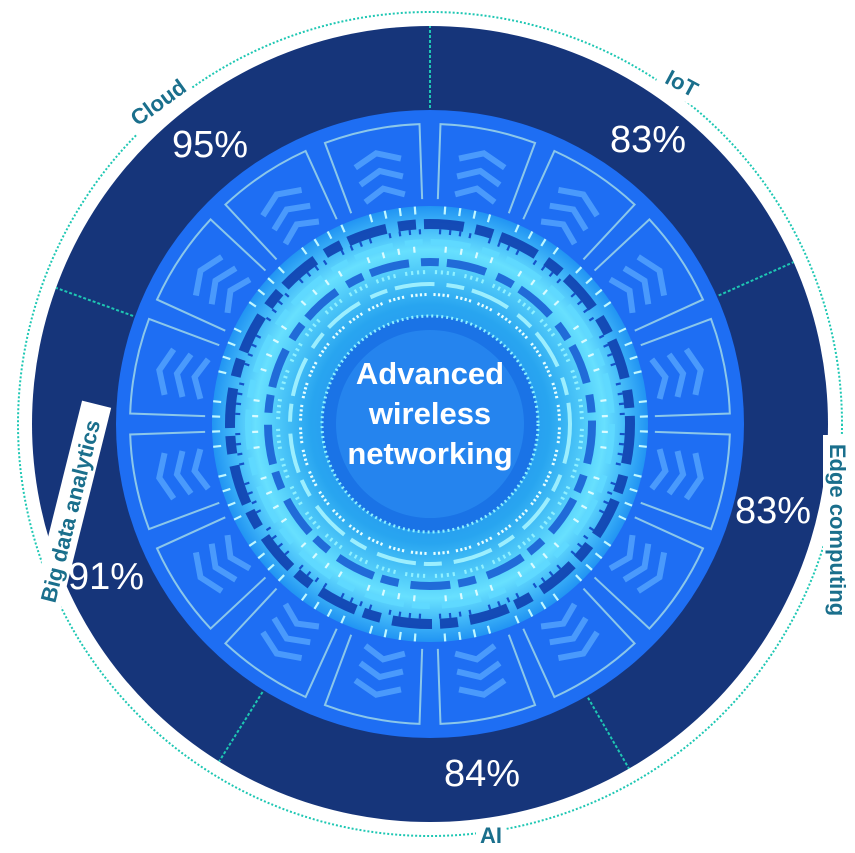 This screenshot has height=853, width=855. I want to click on edge-computing-label: Edge computing, so click(837, 530).